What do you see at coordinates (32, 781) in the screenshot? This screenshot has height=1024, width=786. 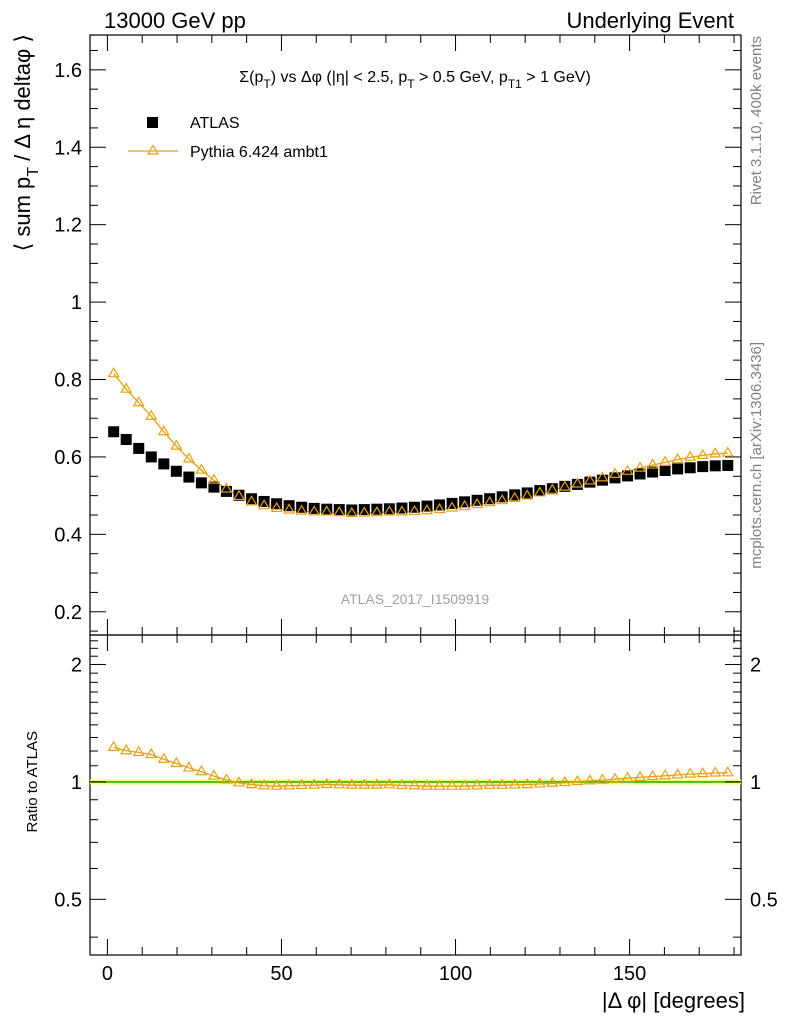 I see `ratio-y-label: Ratio to ATLAS` at bounding box center [32, 781].